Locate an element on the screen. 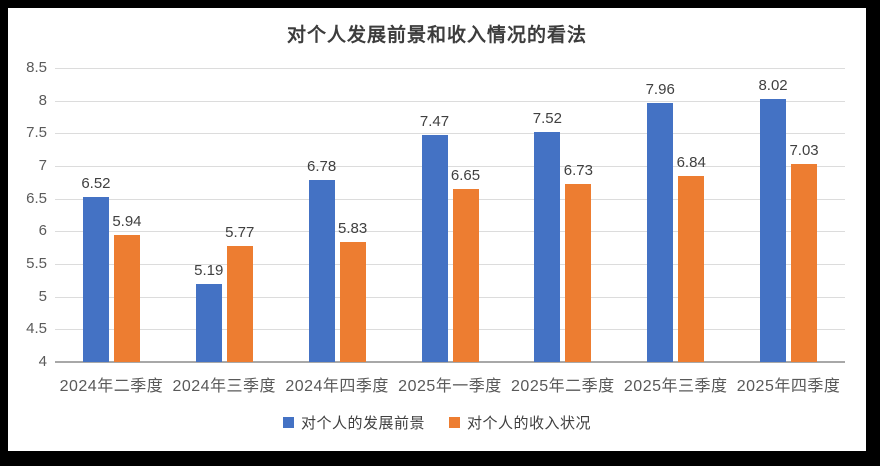 The image size is (880, 466). bar-series1-cat3 is located at coordinates (321, 271).